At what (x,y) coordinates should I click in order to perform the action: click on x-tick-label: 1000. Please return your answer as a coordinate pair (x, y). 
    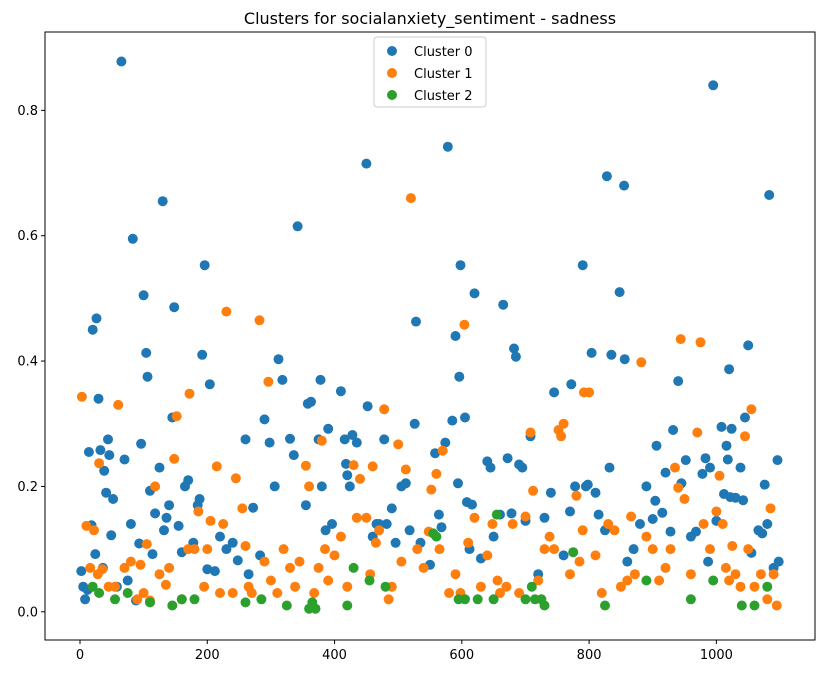
    Looking at the image, I should click on (716, 655).